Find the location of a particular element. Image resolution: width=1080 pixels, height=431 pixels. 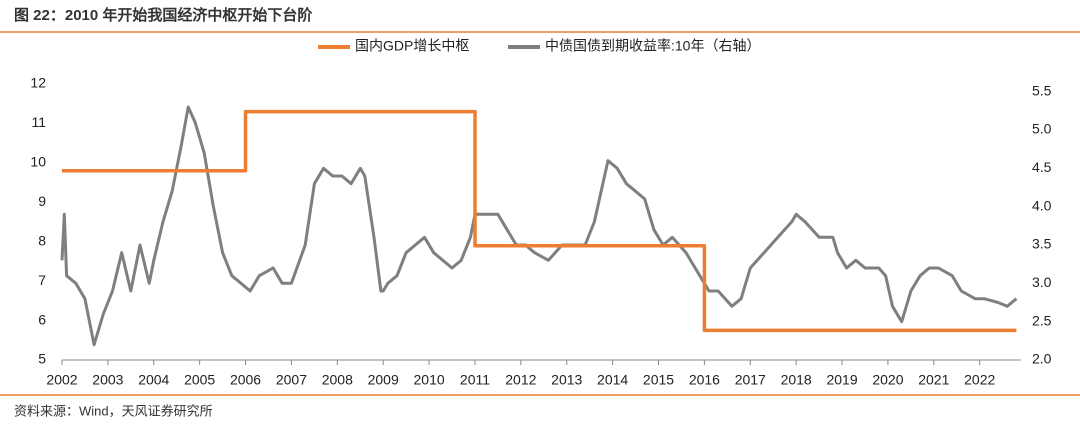

y2-tick-label: 5.5 is located at coordinates (1042, 90).